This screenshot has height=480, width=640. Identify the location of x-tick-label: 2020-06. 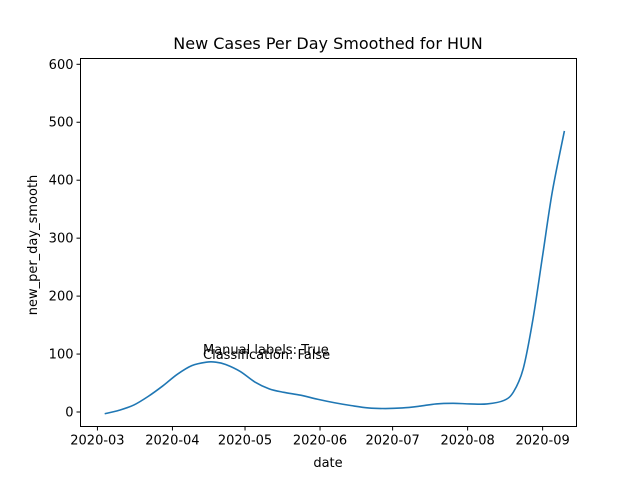
(320, 441).